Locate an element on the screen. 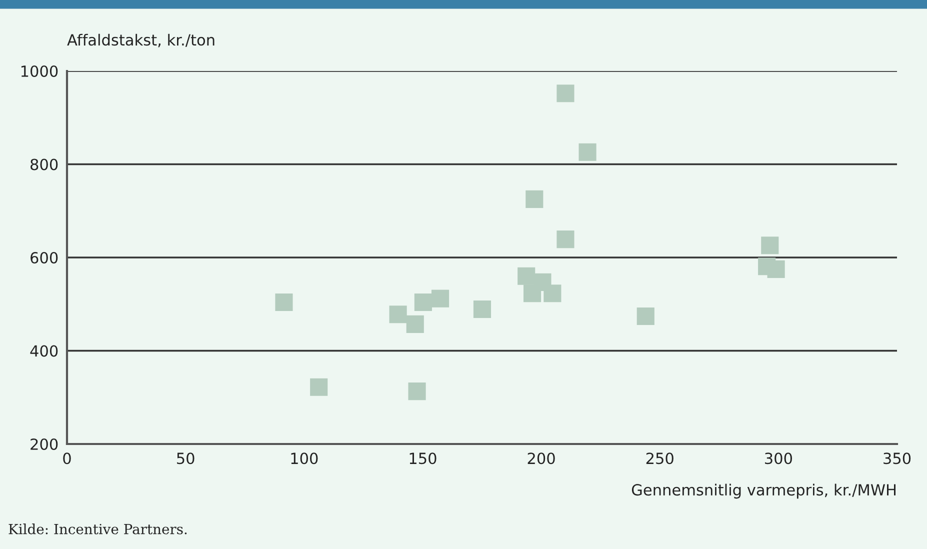 This screenshot has width=927, height=549. y-tick-label: 200 is located at coordinates (44, 444).